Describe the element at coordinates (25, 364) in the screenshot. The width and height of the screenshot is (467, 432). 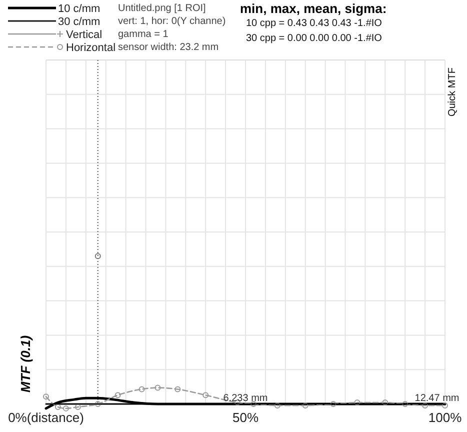
I see `y-axis-title: MTF (0.1)` at that location.